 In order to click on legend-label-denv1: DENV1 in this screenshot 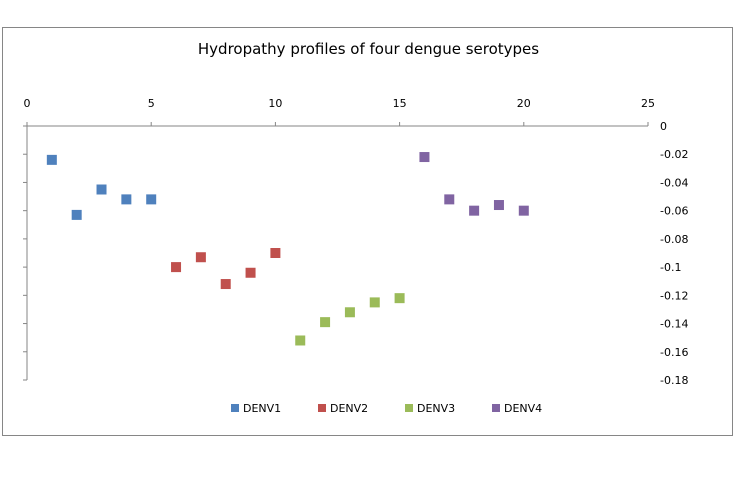, I will do `click(262, 408)`.